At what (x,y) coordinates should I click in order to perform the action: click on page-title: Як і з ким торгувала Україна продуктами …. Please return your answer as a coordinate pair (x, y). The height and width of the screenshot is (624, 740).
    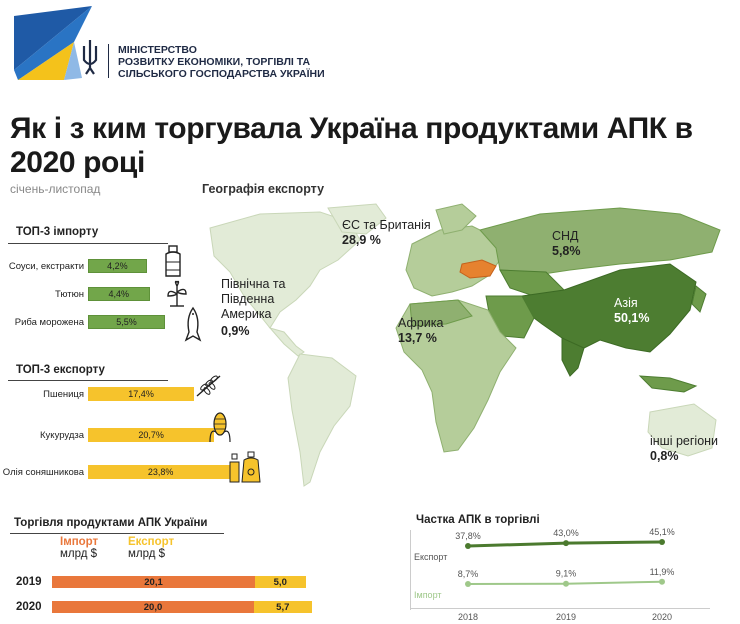
    Looking at the image, I should click on (351, 145).